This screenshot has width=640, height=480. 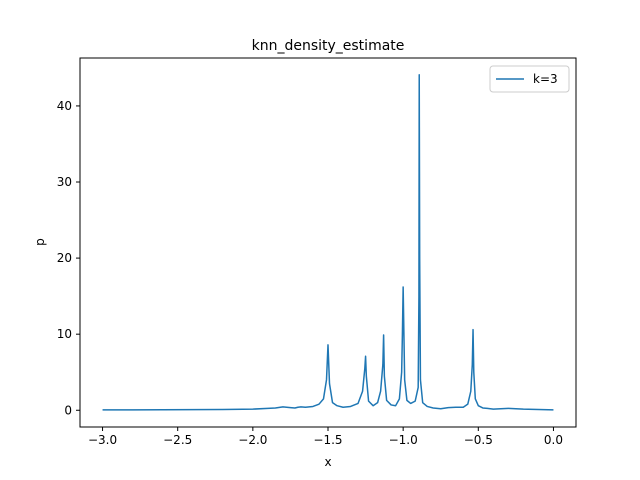 I want to click on legend-box, so click(x=529, y=79).